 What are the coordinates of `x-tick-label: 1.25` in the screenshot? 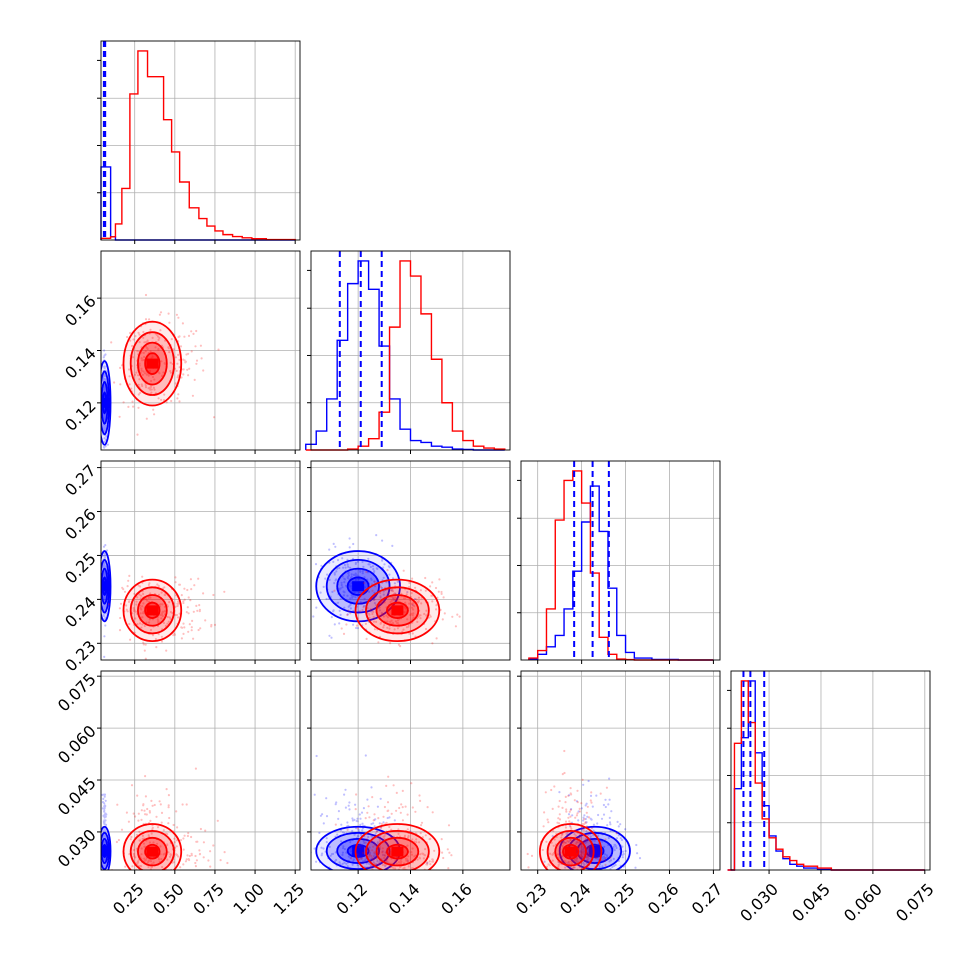 It's located at (289, 899).